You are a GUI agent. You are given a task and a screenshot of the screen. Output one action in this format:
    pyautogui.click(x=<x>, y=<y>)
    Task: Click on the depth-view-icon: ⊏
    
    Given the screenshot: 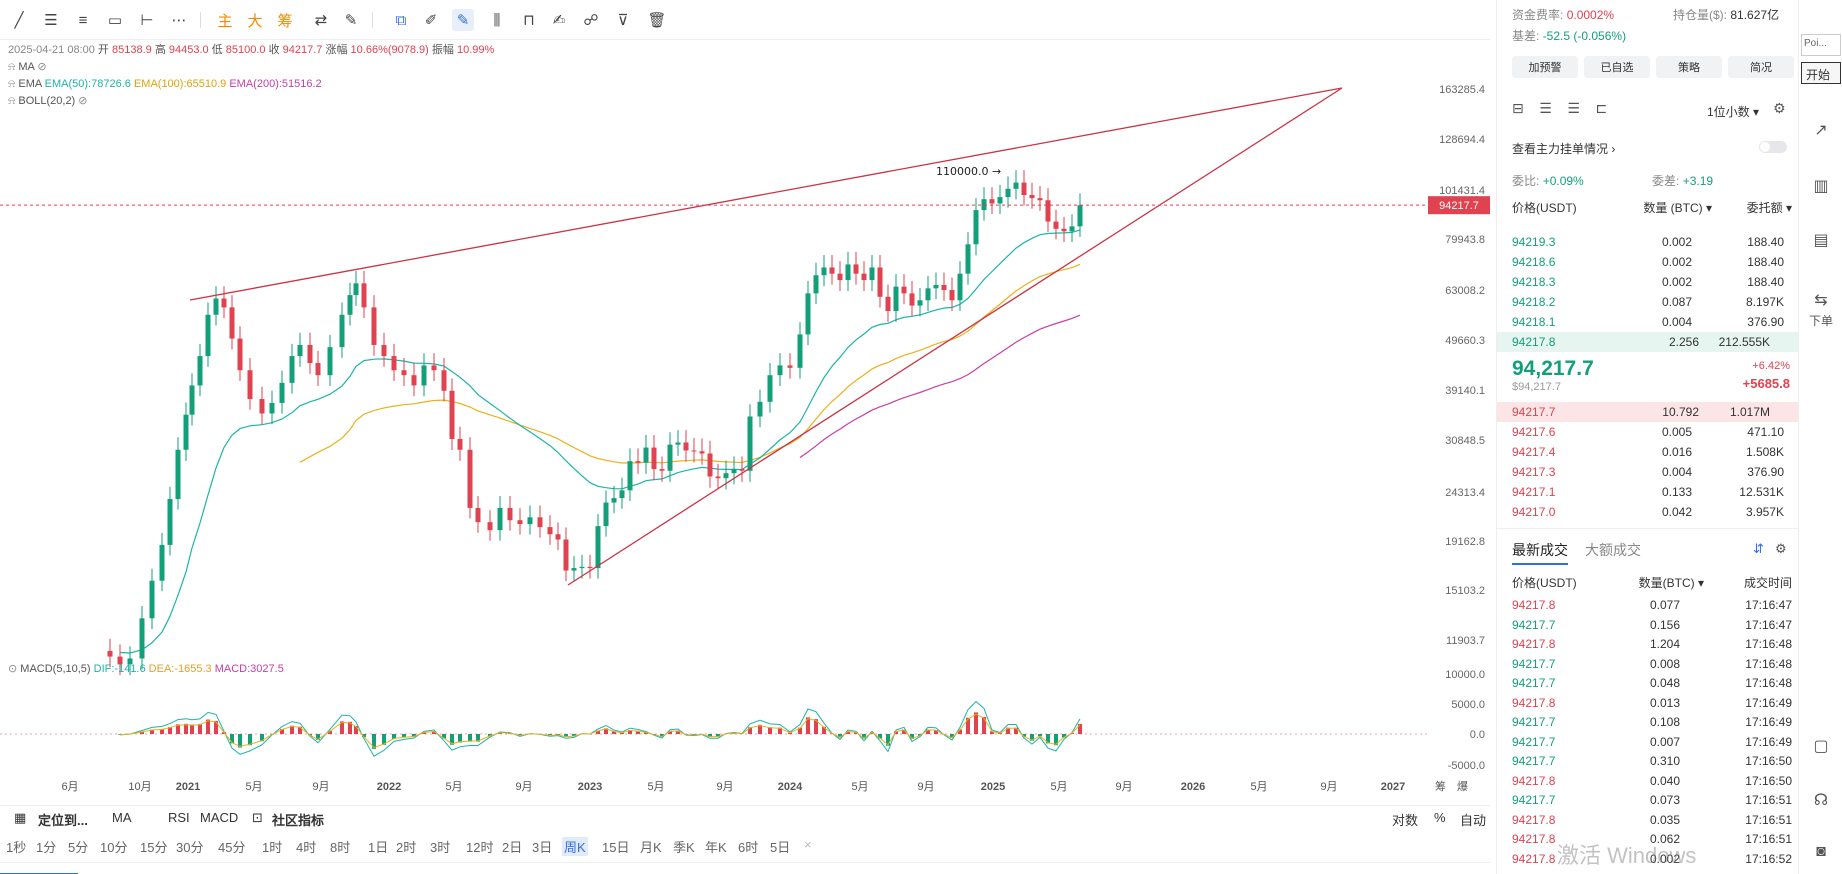 What is the action you would take?
    pyautogui.click(x=1601, y=108)
    